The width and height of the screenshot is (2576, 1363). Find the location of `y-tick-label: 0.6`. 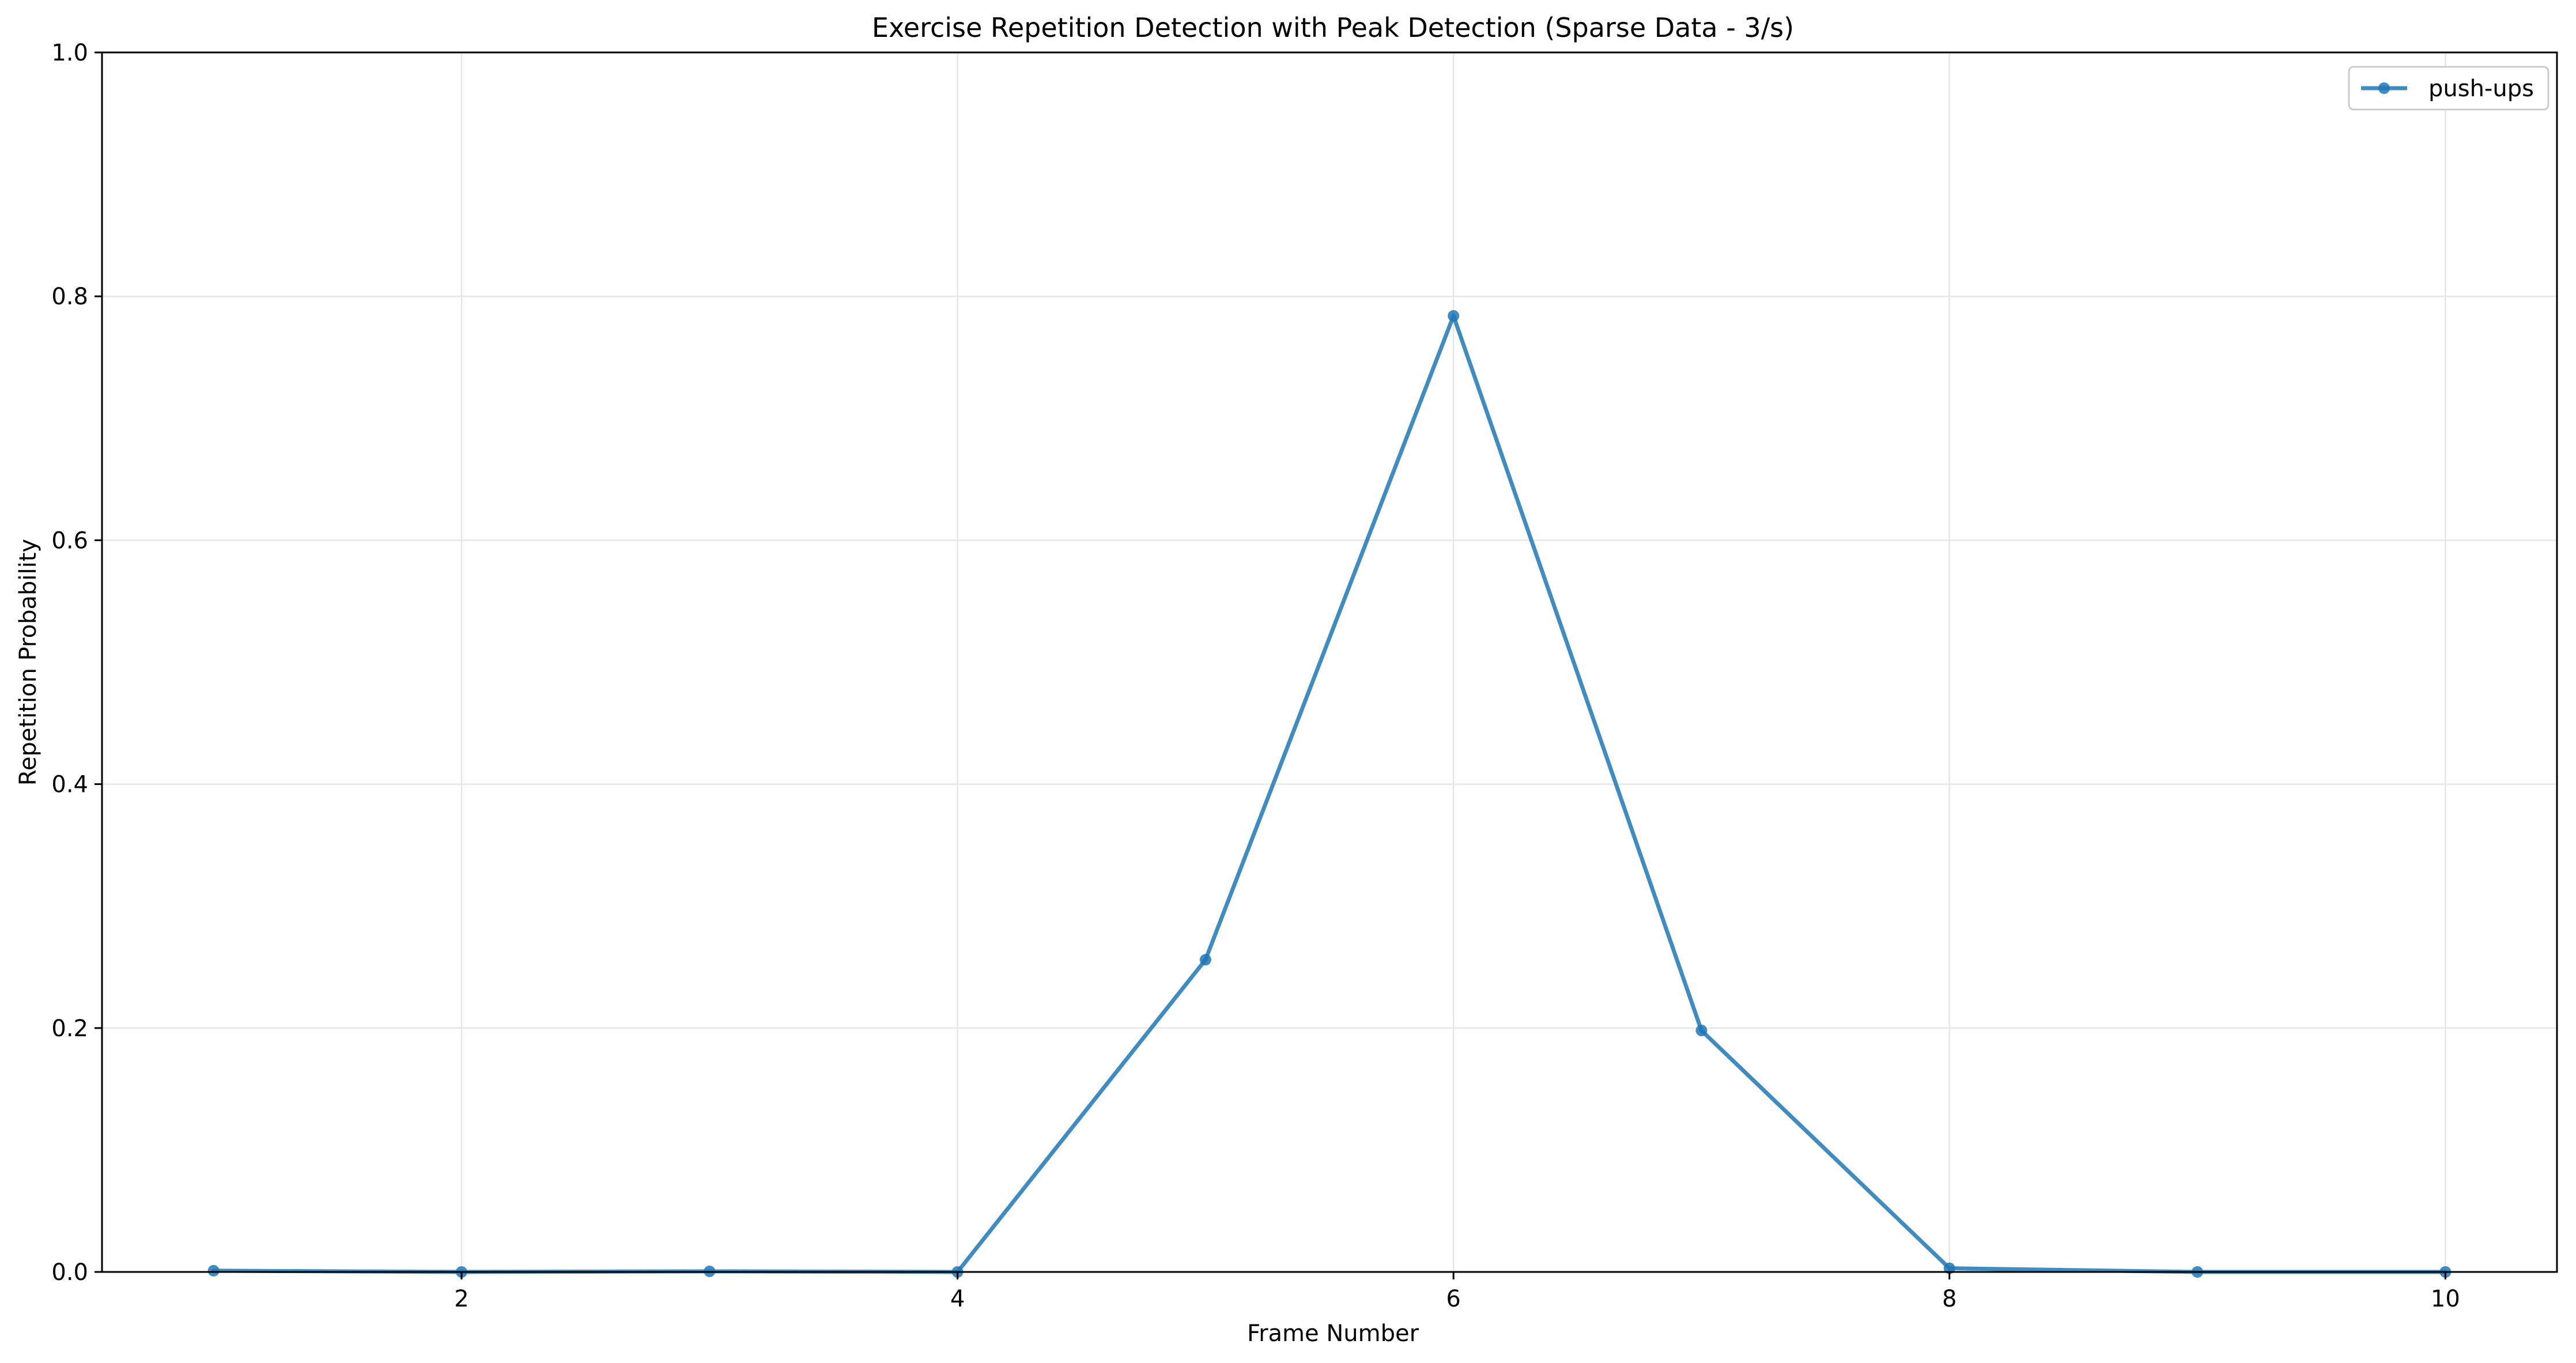

y-tick-label: 0.6 is located at coordinates (69, 540).